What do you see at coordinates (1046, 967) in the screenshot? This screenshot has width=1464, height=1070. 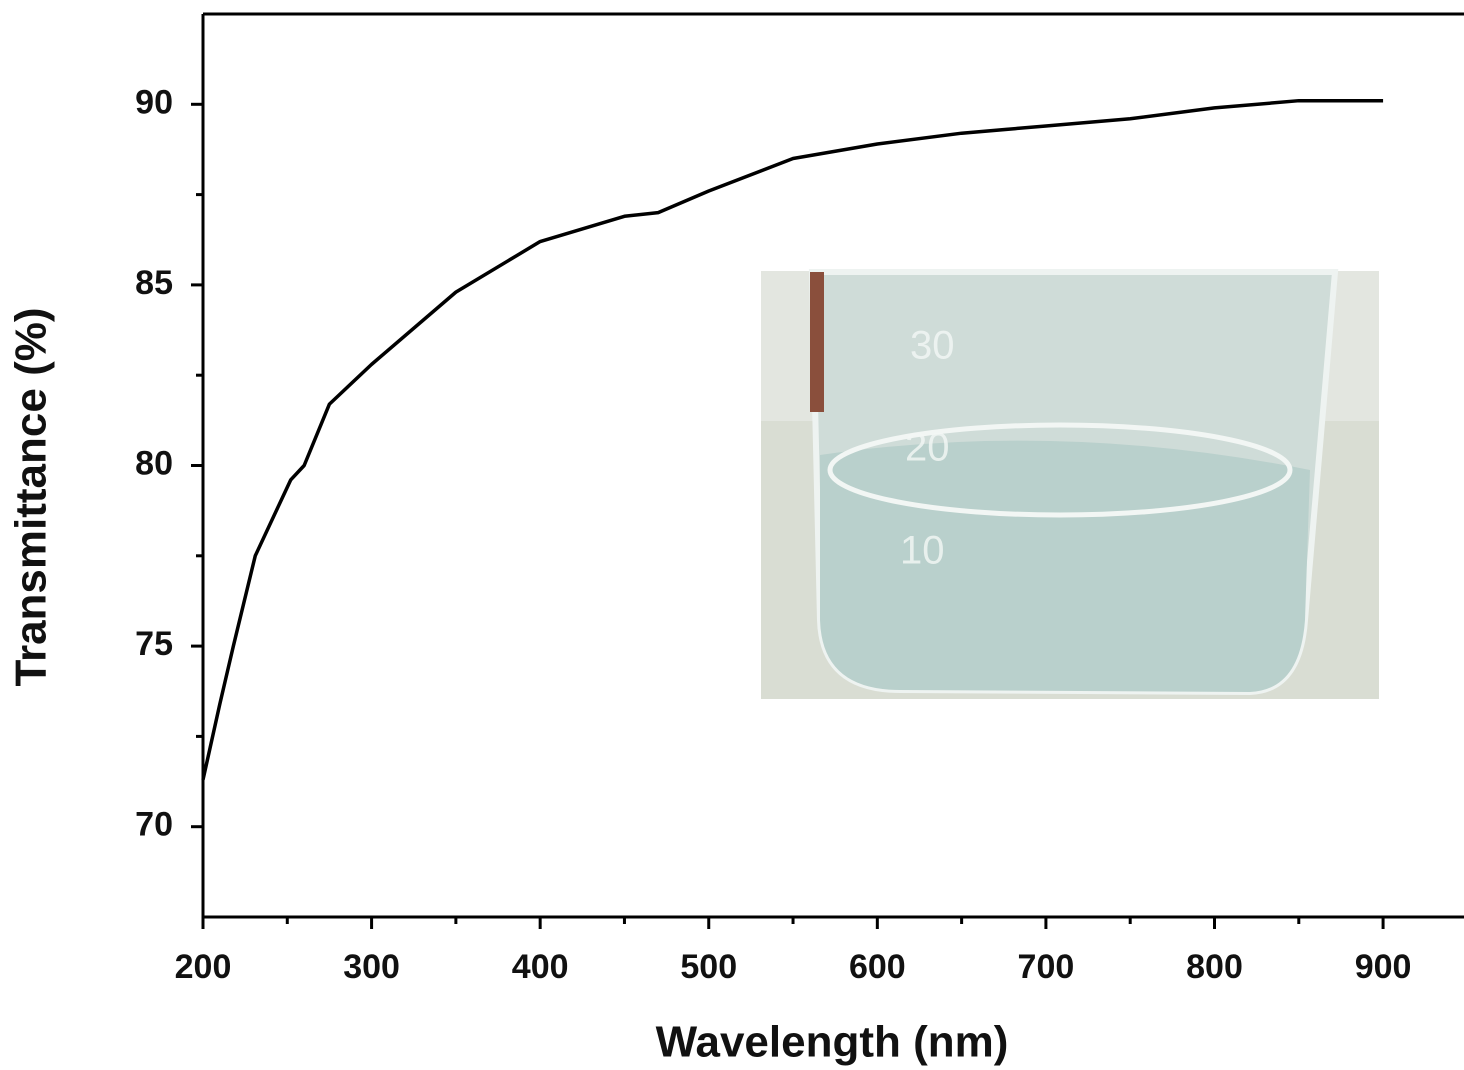 I see `x-tick-label: 700` at bounding box center [1046, 967].